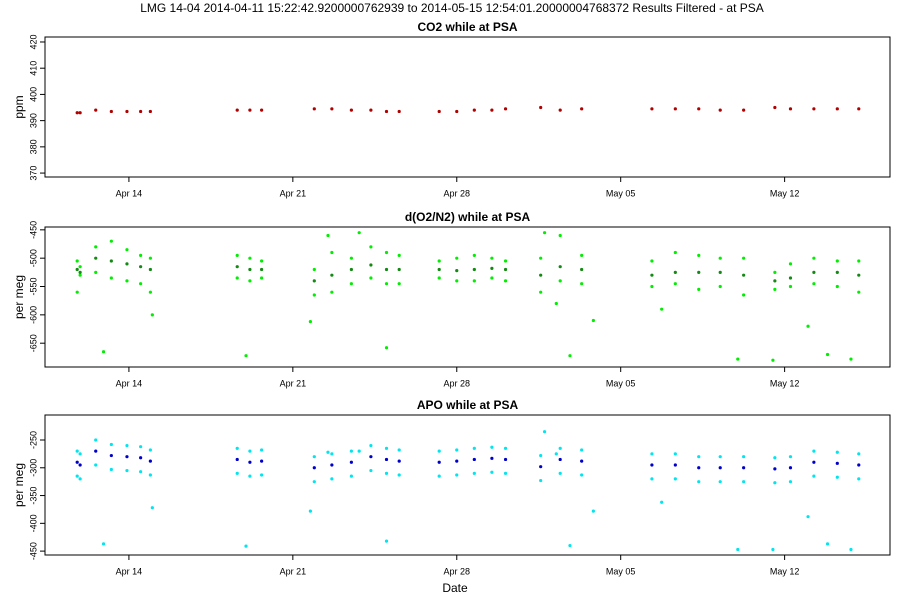 The image size is (900, 600). What do you see at coordinates (468, 405) in the screenshot?
I see `panel-title: APO while at PSA` at bounding box center [468, 405].